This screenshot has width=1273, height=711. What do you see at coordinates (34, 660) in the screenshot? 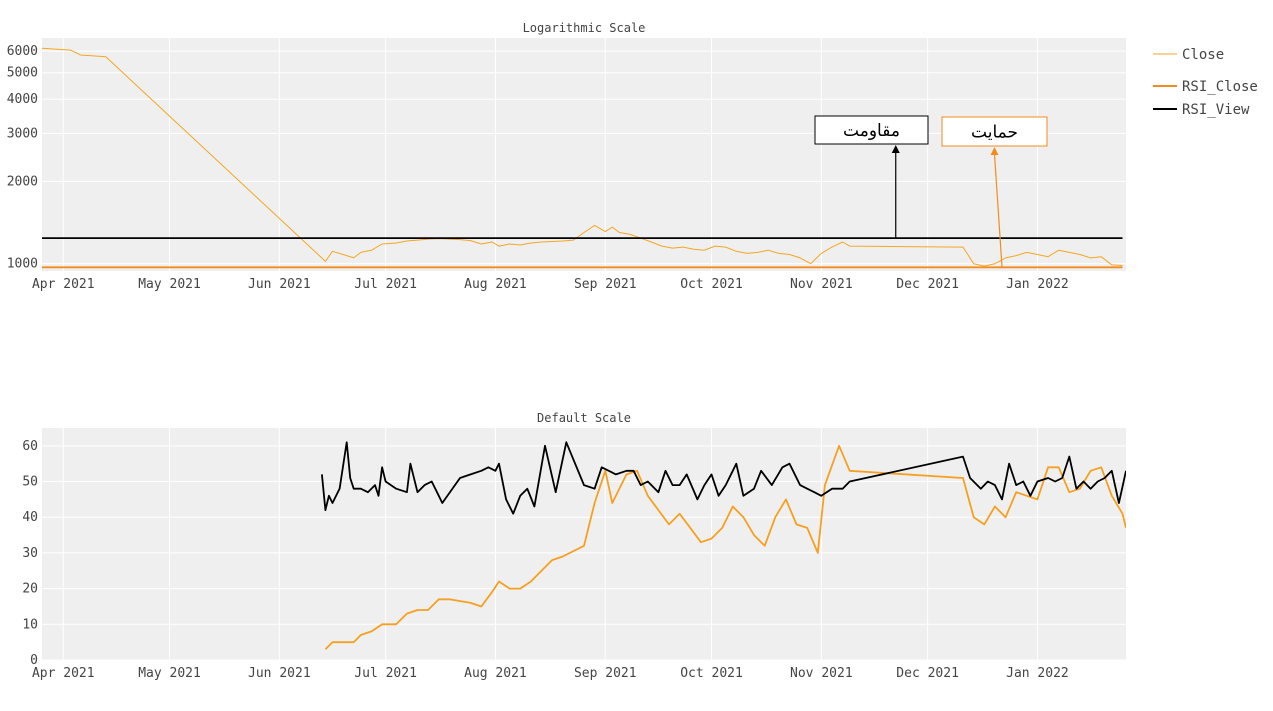
I see `y-tick-label-0: 0` at bounding box center [34, 660].